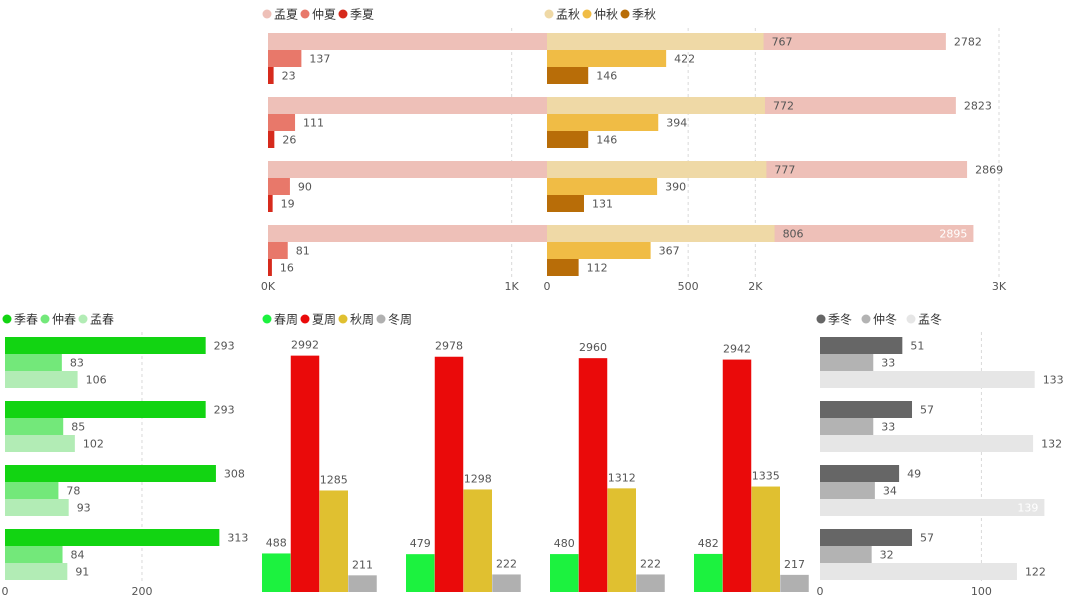 This screenshot has width=1080, height=605. What do you see at coordinates (278, 250) in the screenshot?
I see `bar-summer-仲夏-3` at bounding box center [278, 250].